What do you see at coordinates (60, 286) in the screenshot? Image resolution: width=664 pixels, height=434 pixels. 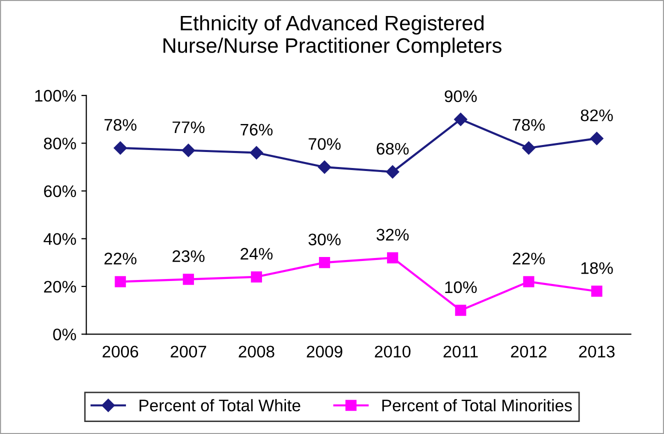 I see `y-tick-label: 20%` at bounding box center [60, 286].